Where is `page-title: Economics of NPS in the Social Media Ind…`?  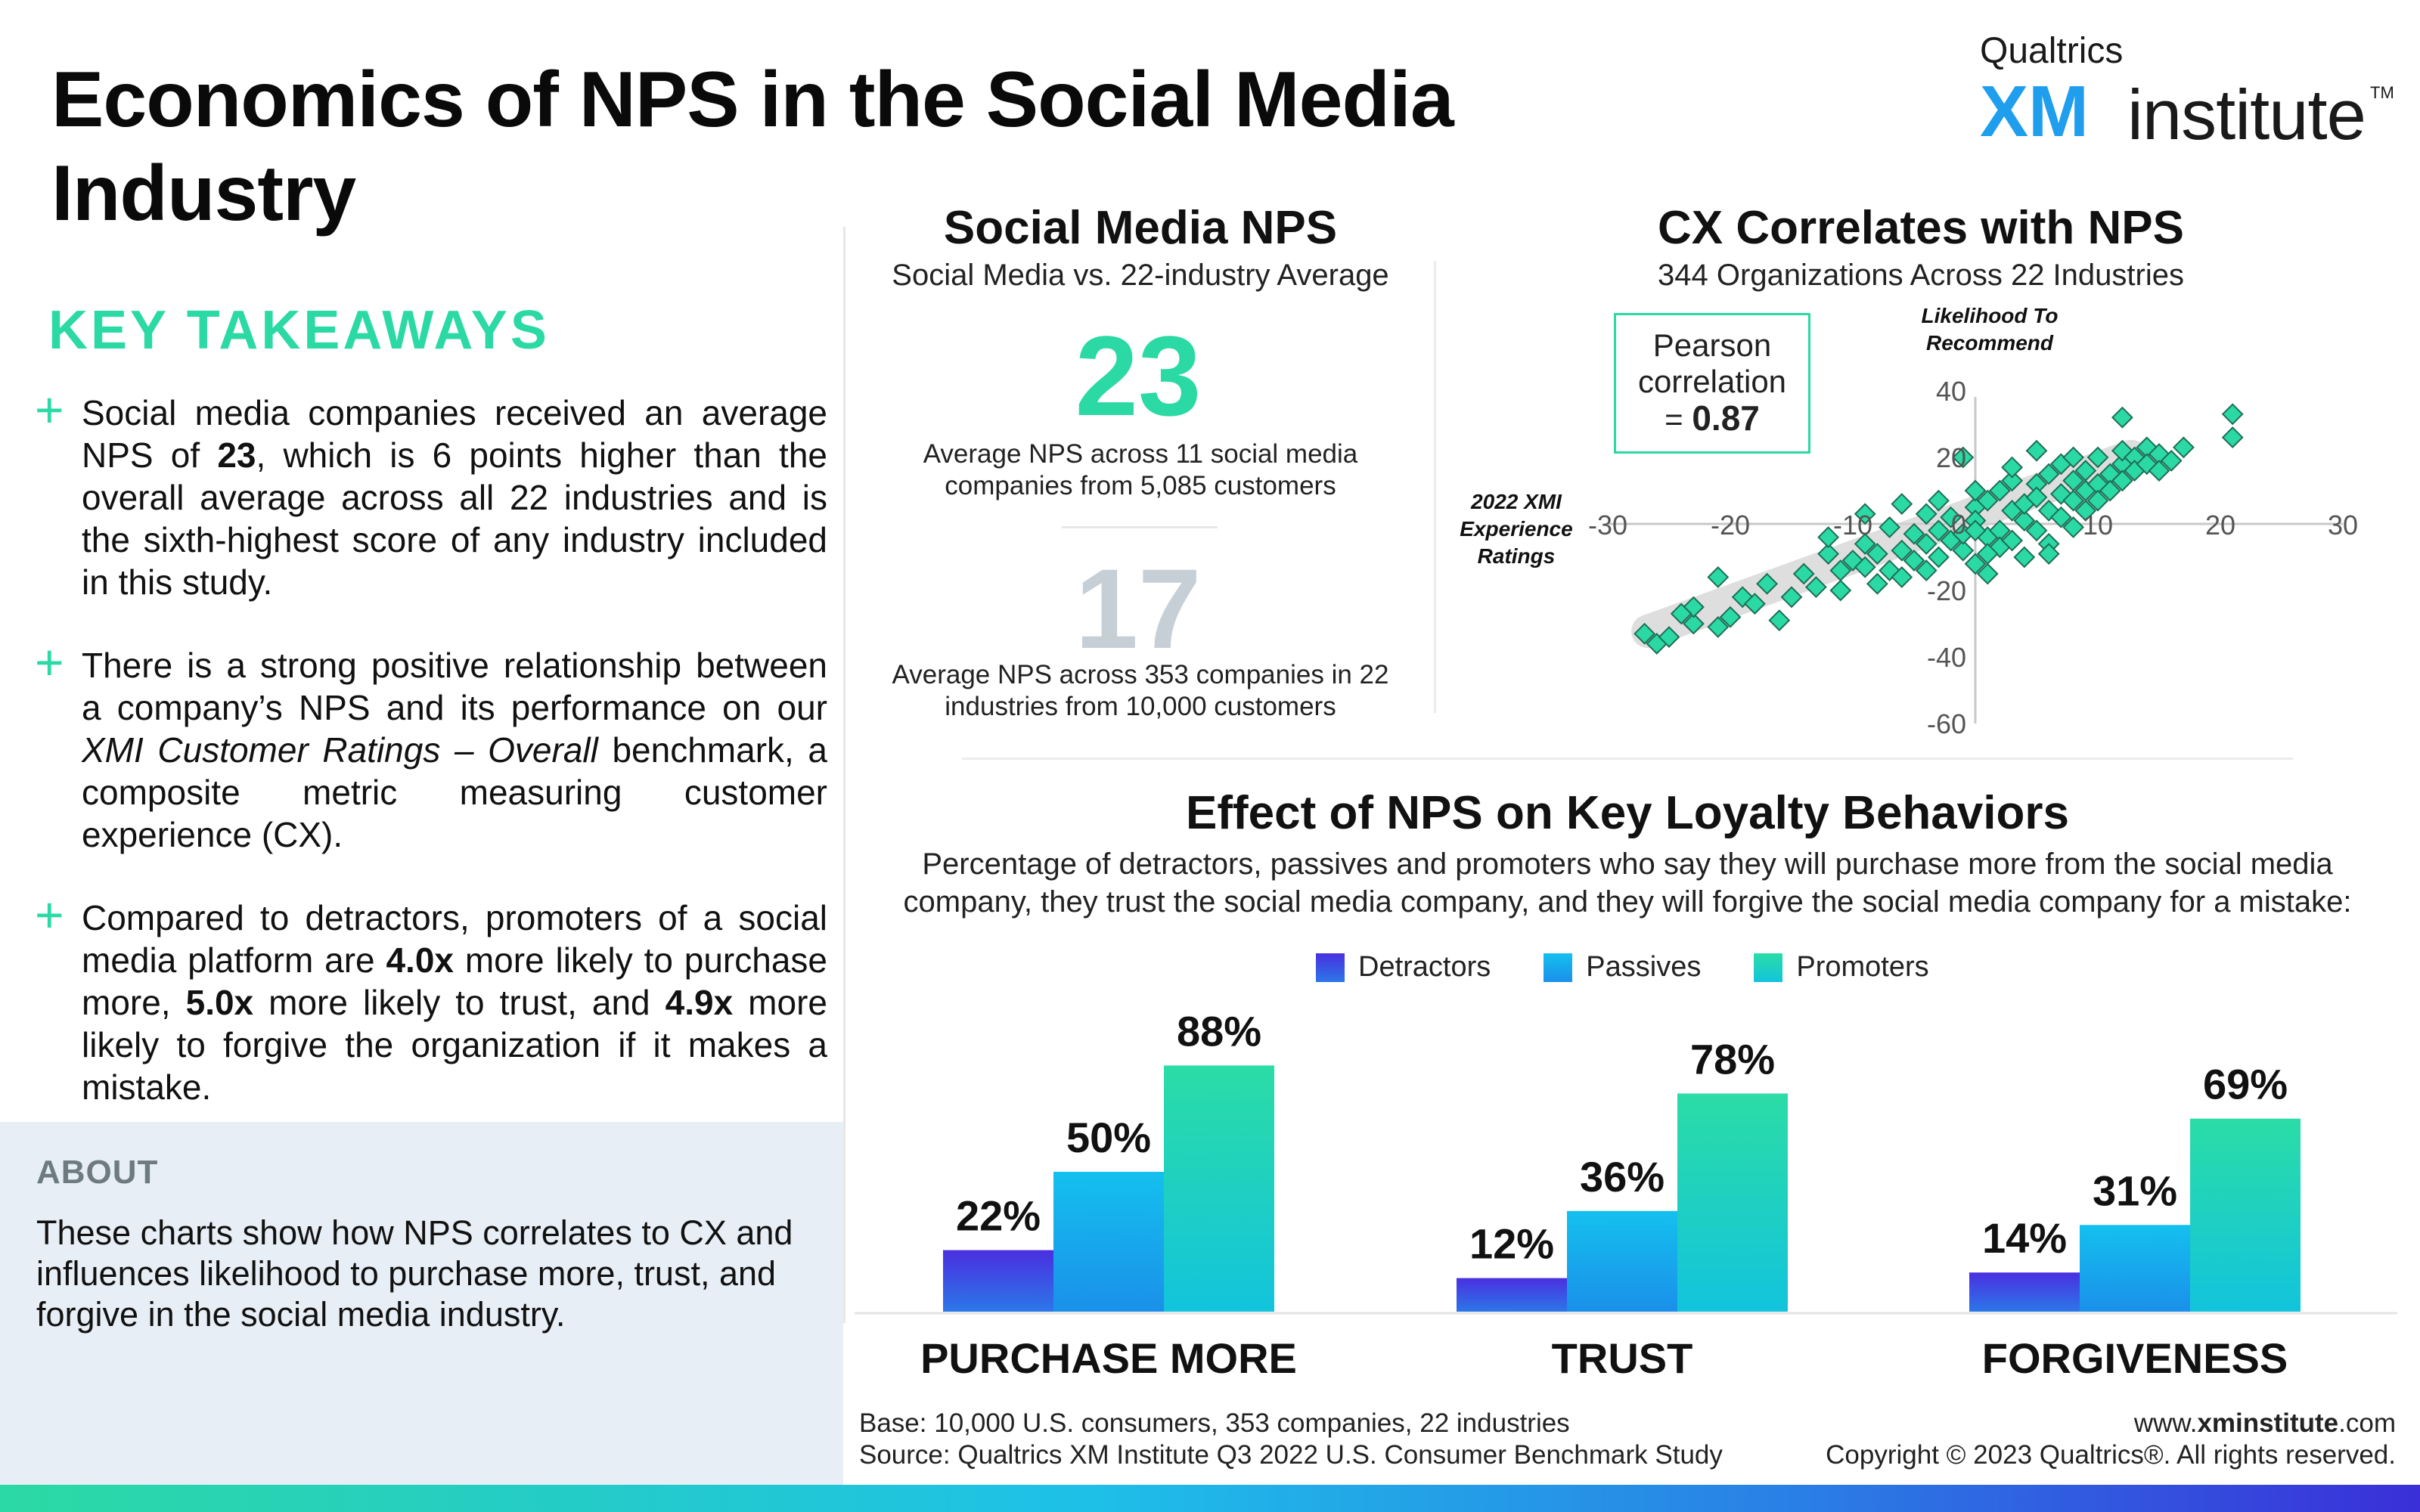 page-title: Economics of NPS in the Social Media Ind… is located at coordinates (752, 146).